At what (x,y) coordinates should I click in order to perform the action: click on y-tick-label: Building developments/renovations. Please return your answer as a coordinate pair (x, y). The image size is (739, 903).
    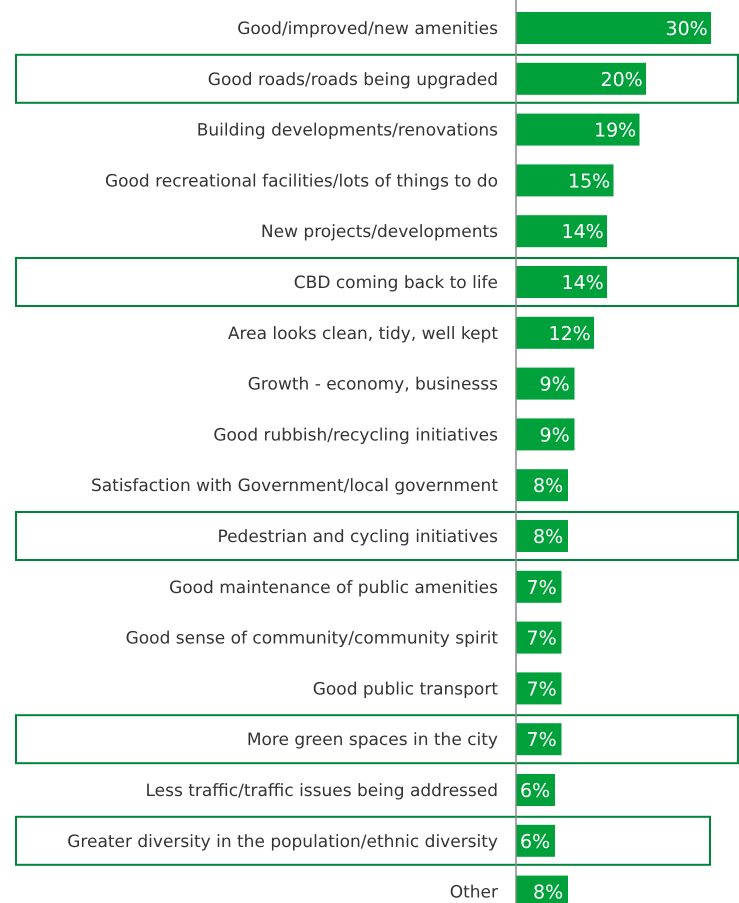
    Looking at the image, I should click on (347, 130).